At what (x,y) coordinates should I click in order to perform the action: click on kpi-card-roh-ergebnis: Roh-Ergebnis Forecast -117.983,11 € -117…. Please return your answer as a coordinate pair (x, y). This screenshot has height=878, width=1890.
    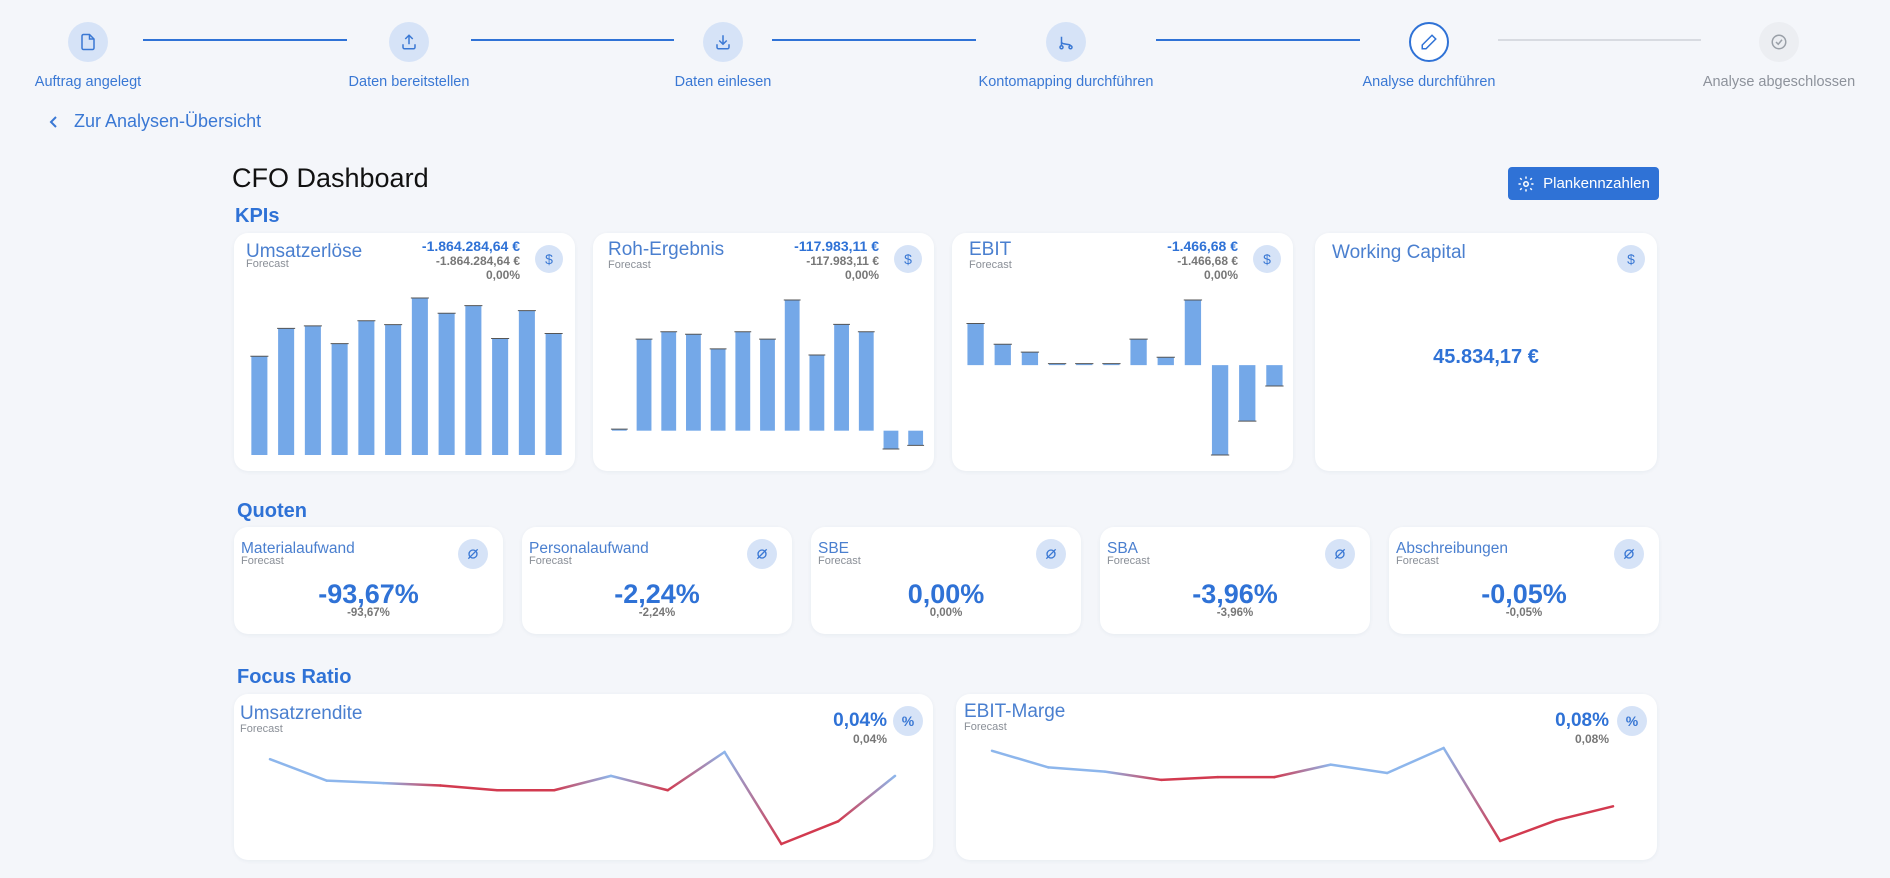
    Looking at the image, I should click on (763, 352).